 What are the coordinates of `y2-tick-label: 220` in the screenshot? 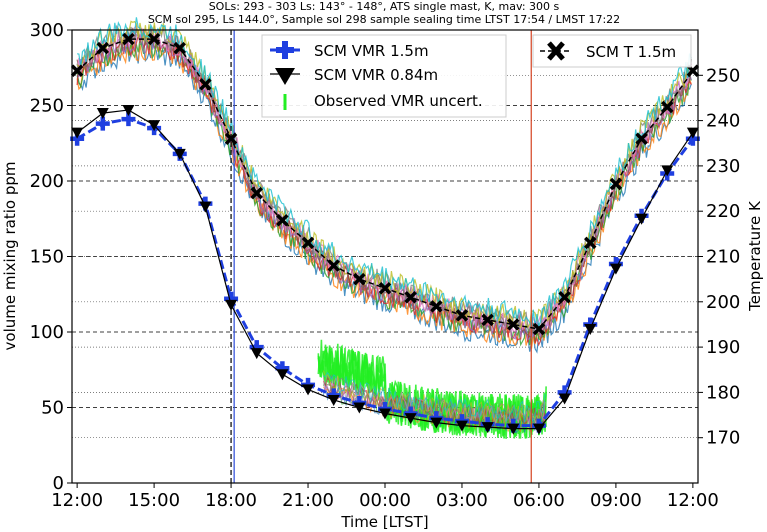 It's located at (723, 211).